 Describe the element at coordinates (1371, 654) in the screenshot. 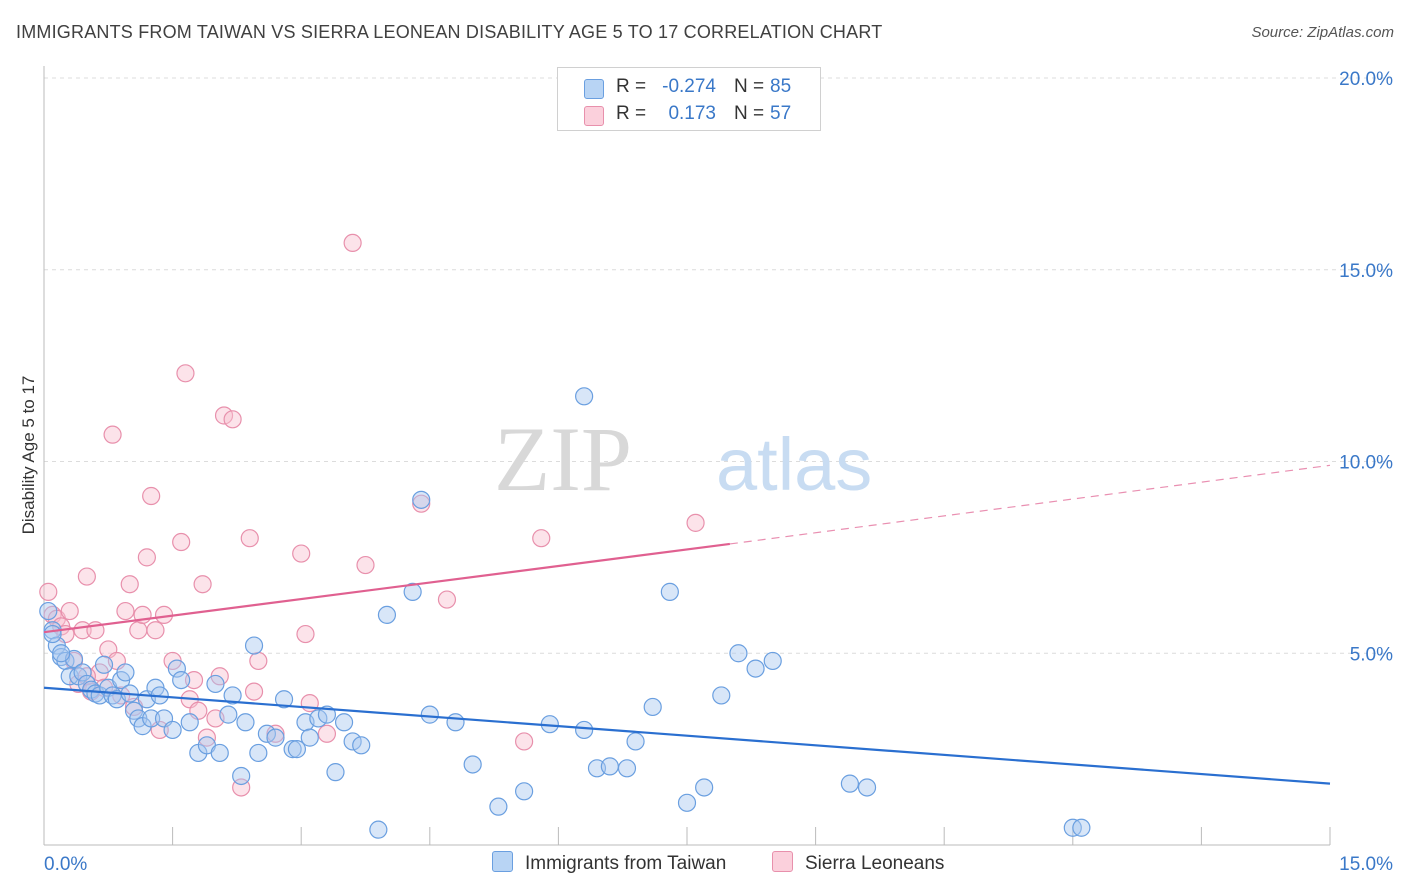

I see `y-tick-label: 5.0%` at that location.